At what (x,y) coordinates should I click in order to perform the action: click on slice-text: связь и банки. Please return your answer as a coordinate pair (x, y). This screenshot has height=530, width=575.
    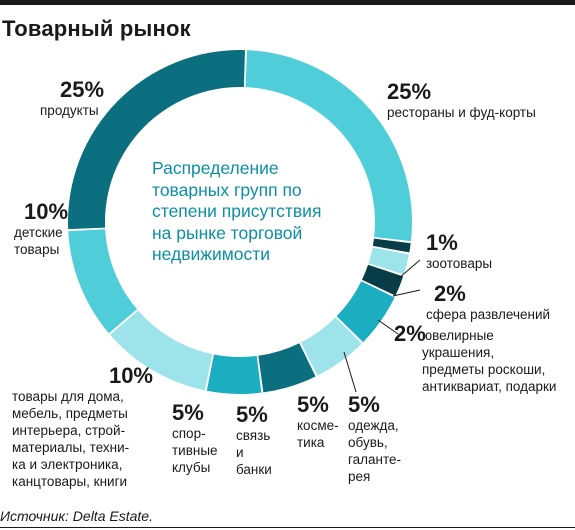
    Looking at the image, I should click on (254, 452).